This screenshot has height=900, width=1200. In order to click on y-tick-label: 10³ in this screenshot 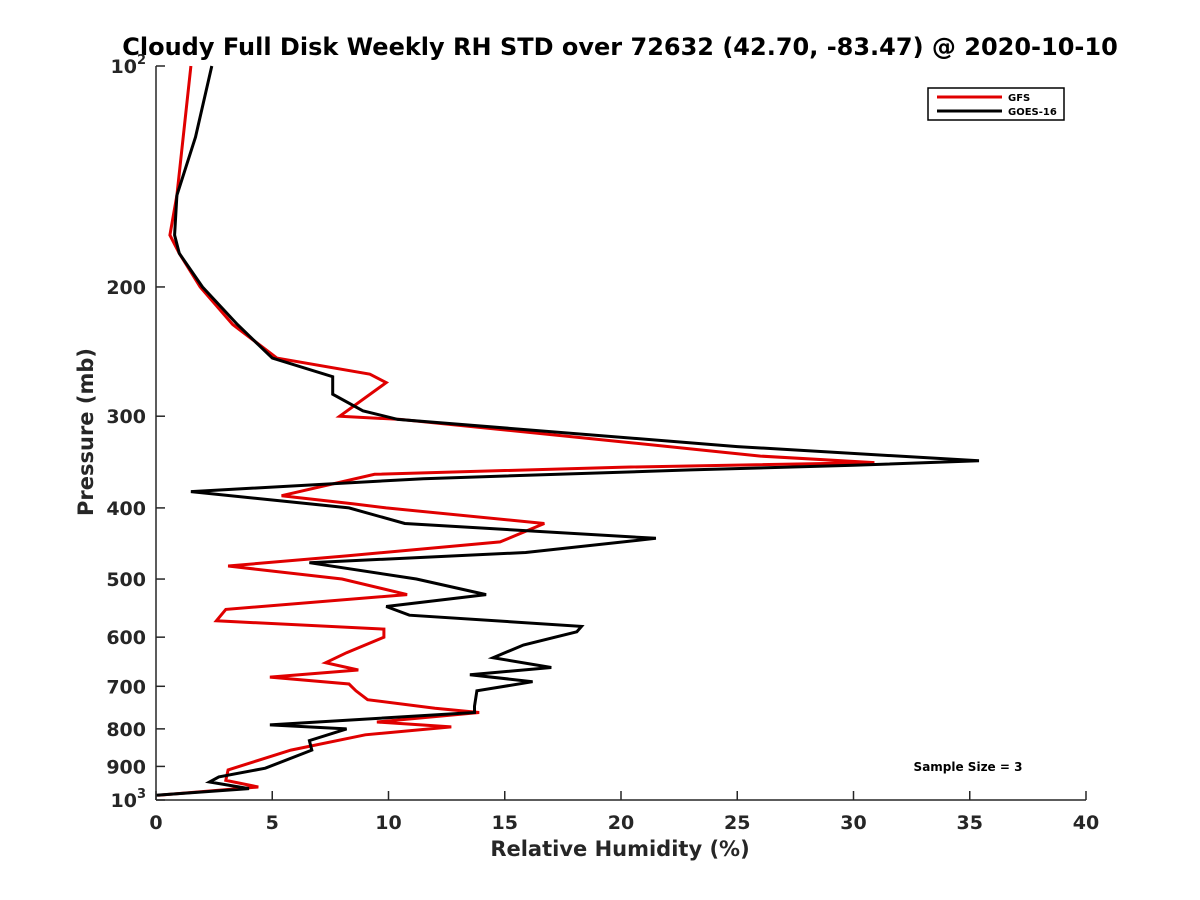, I will do `click(129, 799)`.